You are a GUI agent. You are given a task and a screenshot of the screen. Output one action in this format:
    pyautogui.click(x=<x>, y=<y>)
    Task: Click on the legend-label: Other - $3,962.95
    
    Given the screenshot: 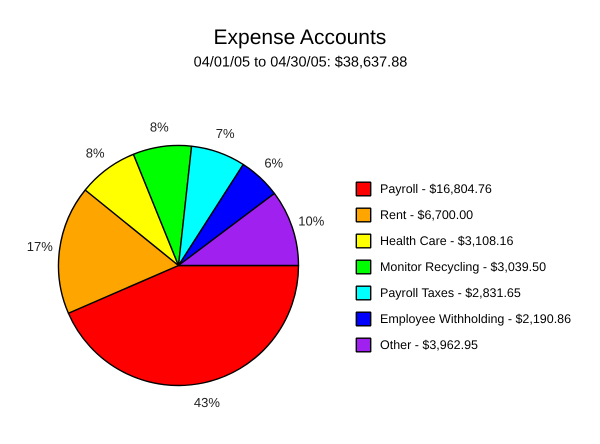 What is the action you would take?
    pyautogui.click(x=429, y=344)
    